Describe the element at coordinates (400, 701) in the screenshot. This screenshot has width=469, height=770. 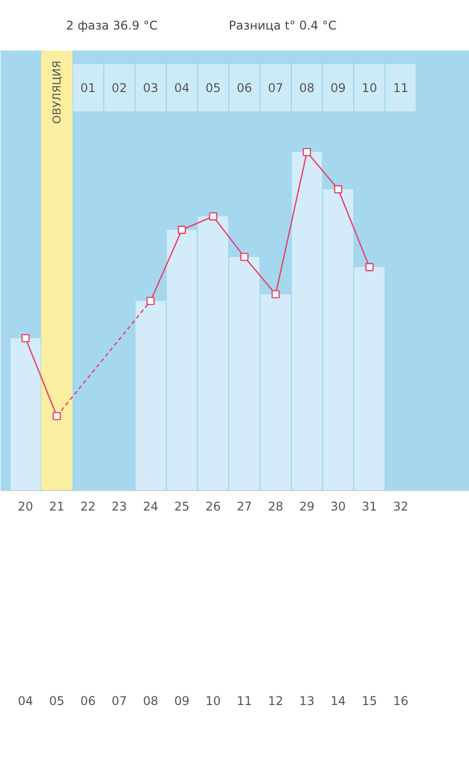
I see `text: 16` at that location.